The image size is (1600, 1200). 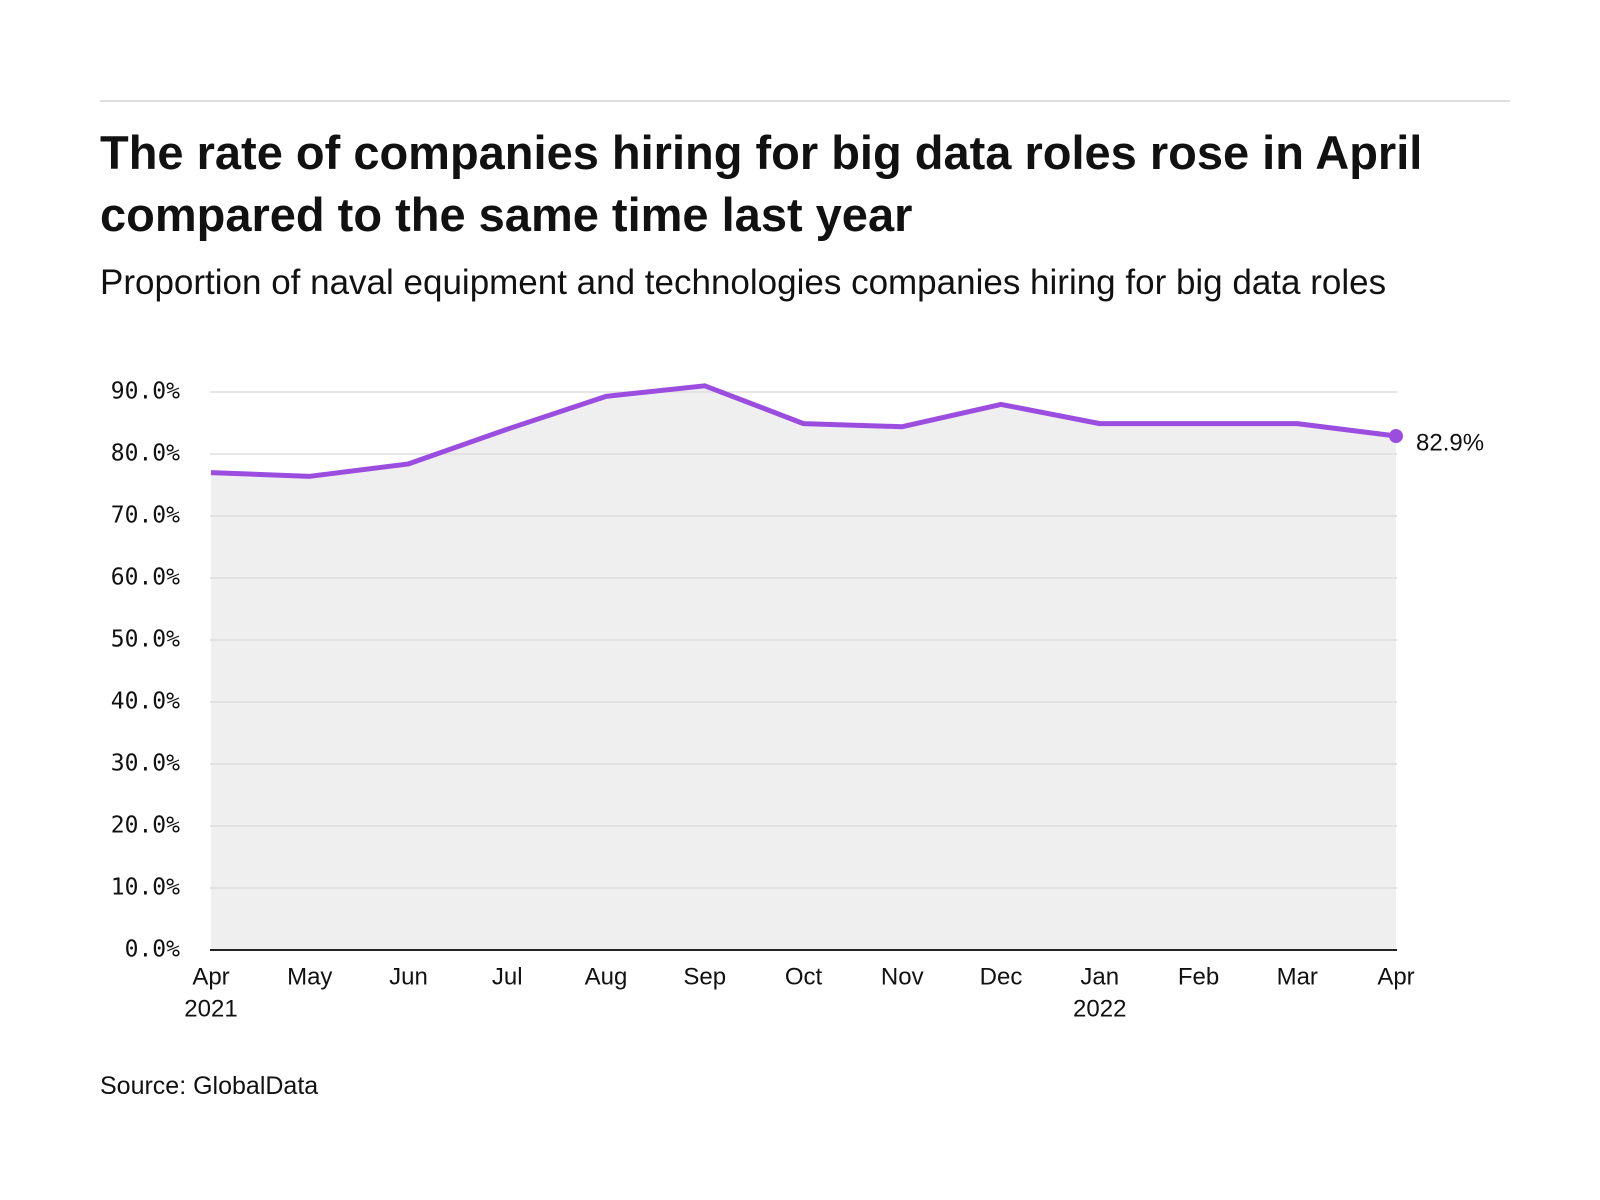 What do you see at coordinates (1001, 976) in the screenshot?
I see `x-tick-label: Dec` at bounding box center [1001, 976].